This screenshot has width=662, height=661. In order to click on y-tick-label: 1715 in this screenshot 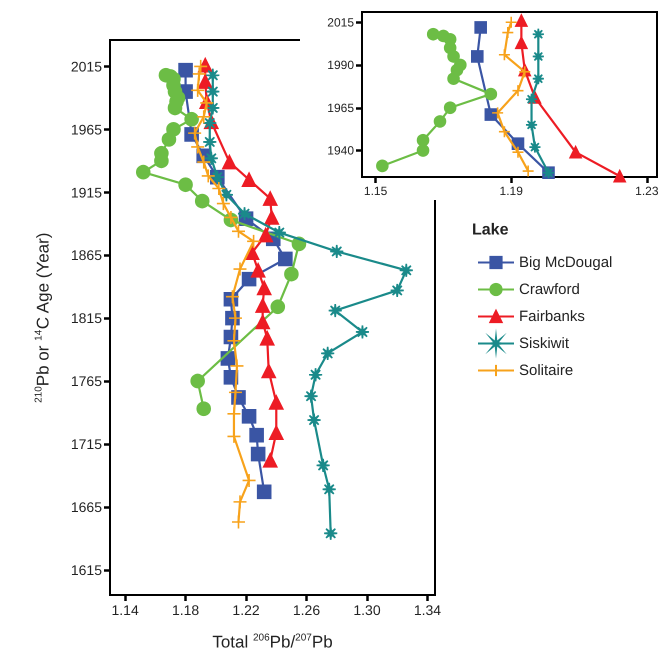, I will do `click(86, 444)`.